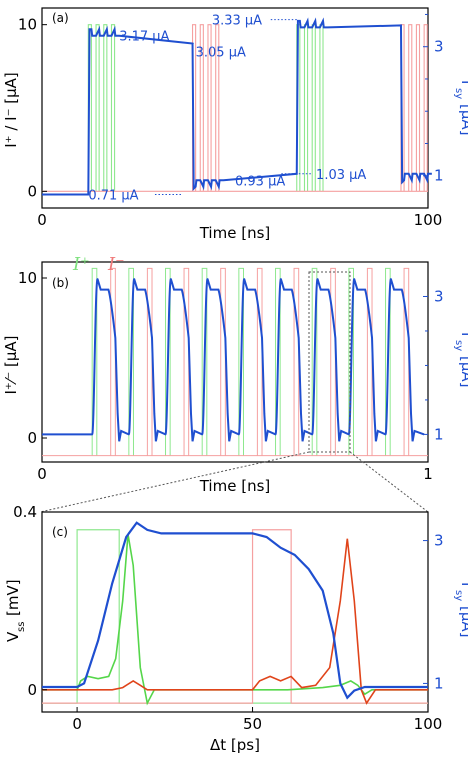 This screenshot has height=762, width=468. What do you see at coordinates (439, 434) in the screenshot?
I see `b-ytick-right-label-0: 1` at bounding box center [439, 434].